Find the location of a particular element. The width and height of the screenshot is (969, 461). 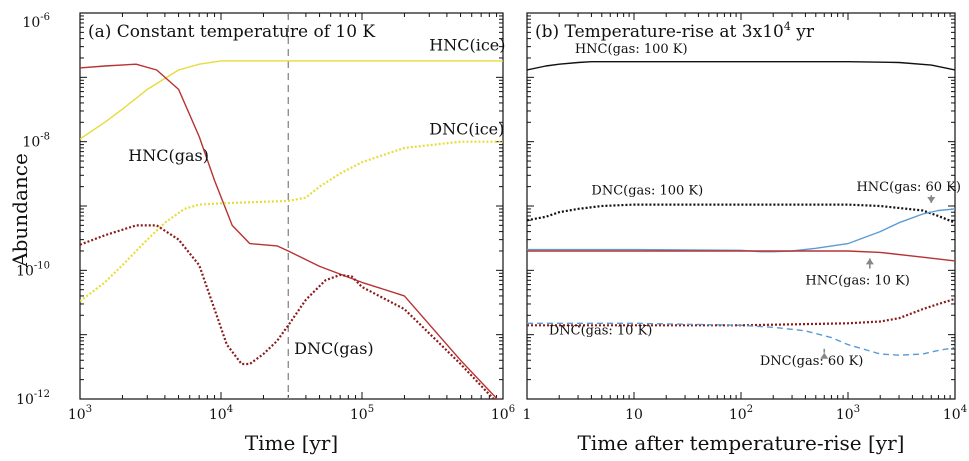

x-tick-exp: 2 is located at coordinates (750, 409).